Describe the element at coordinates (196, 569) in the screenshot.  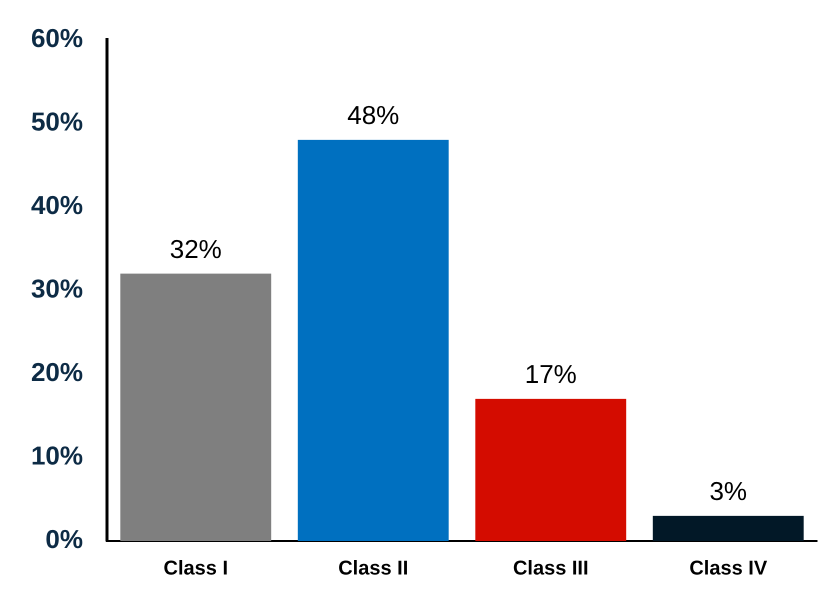
I see `x-tick-label: Class I` at that location.